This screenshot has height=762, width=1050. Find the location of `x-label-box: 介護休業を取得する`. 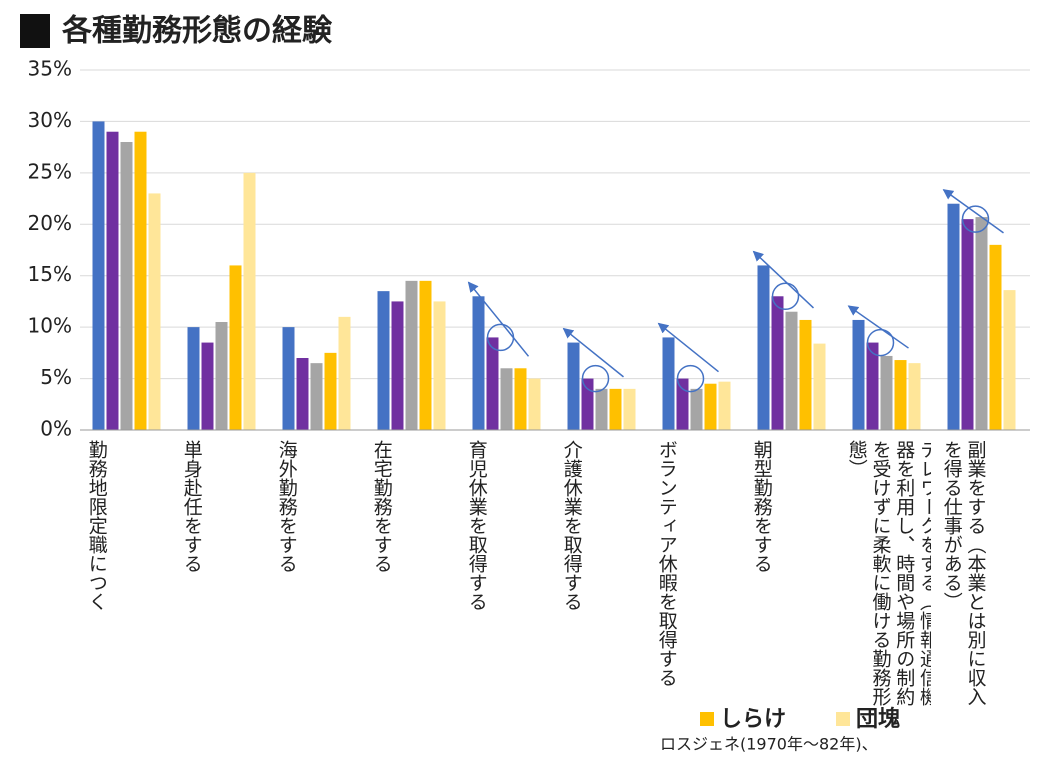

x-label-box: 介護休業を取得する is located at coordinates (571, 525).